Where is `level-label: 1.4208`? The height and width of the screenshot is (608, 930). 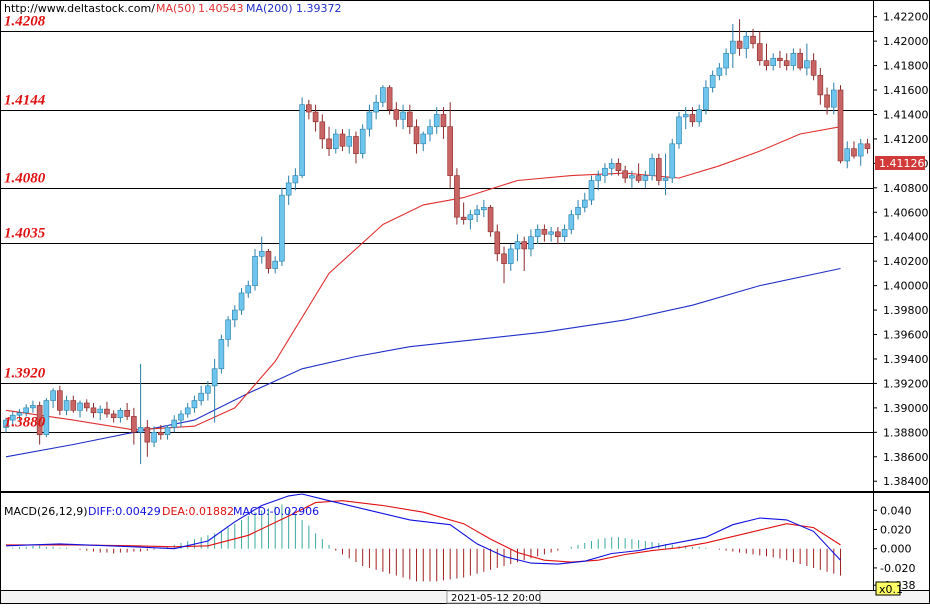
level-label: 1.4208 is located at coordinates (25, 22).